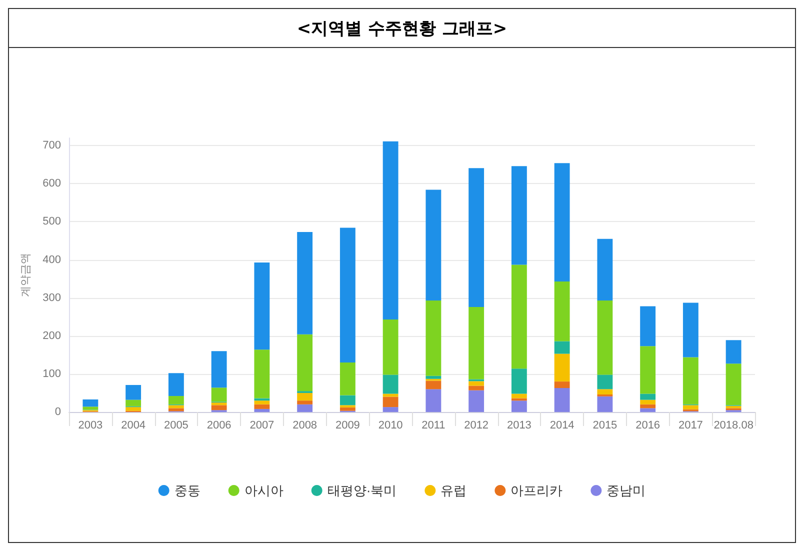 The height and width of the screenshot is (551, 804). I want to click on x-tick-label: 2016, so click(648, 426).